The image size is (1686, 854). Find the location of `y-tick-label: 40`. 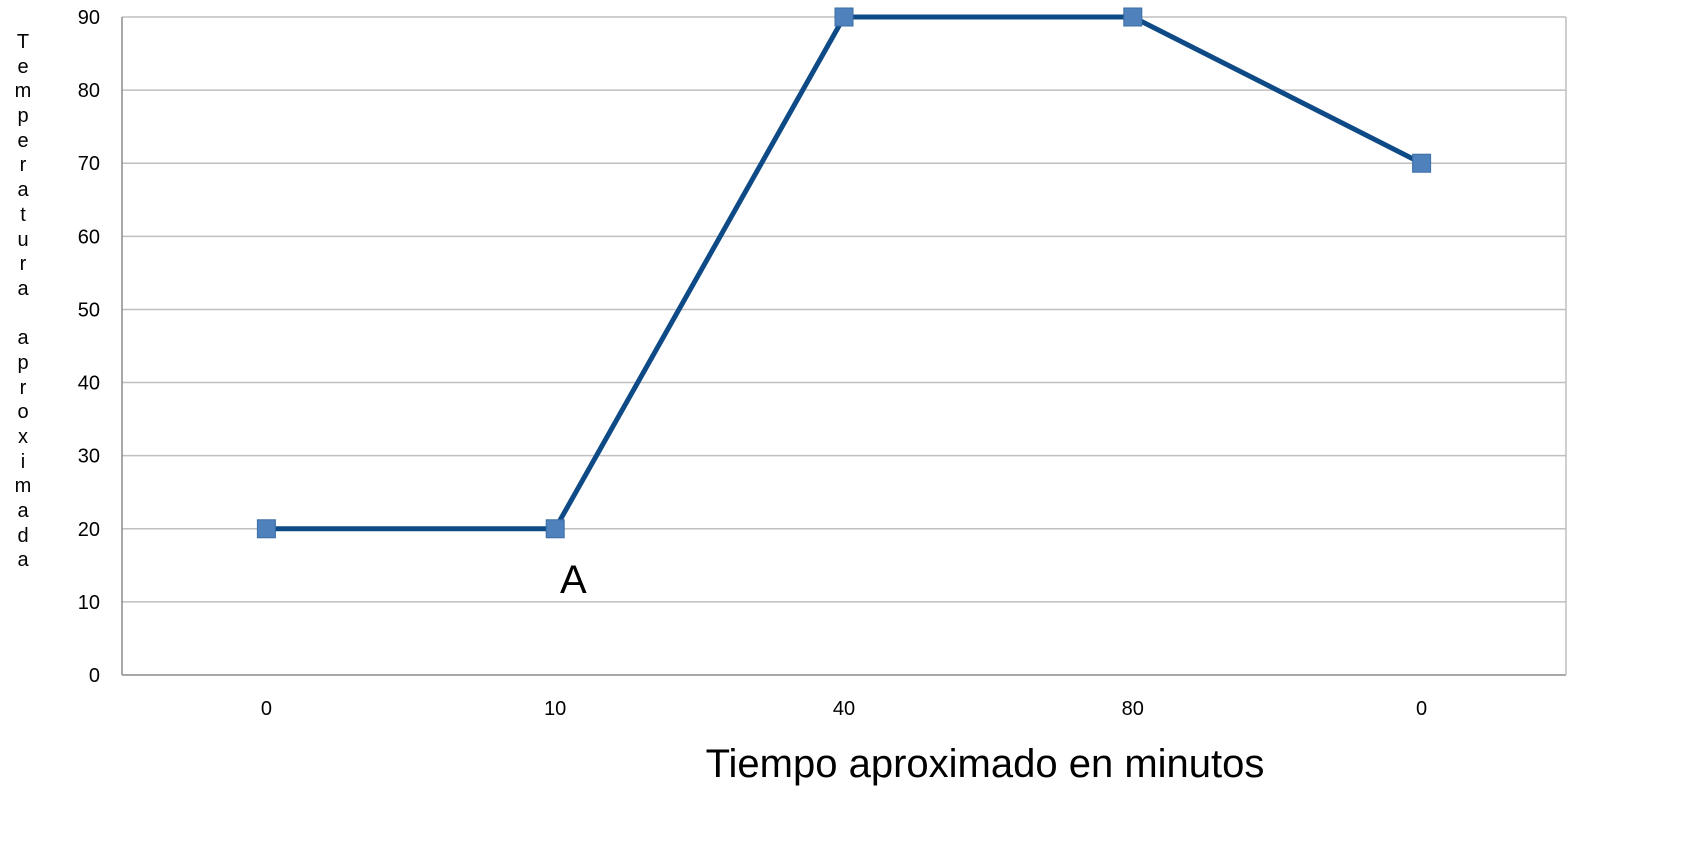

y-tick-label: 40 is located at coordinates (89, 384).